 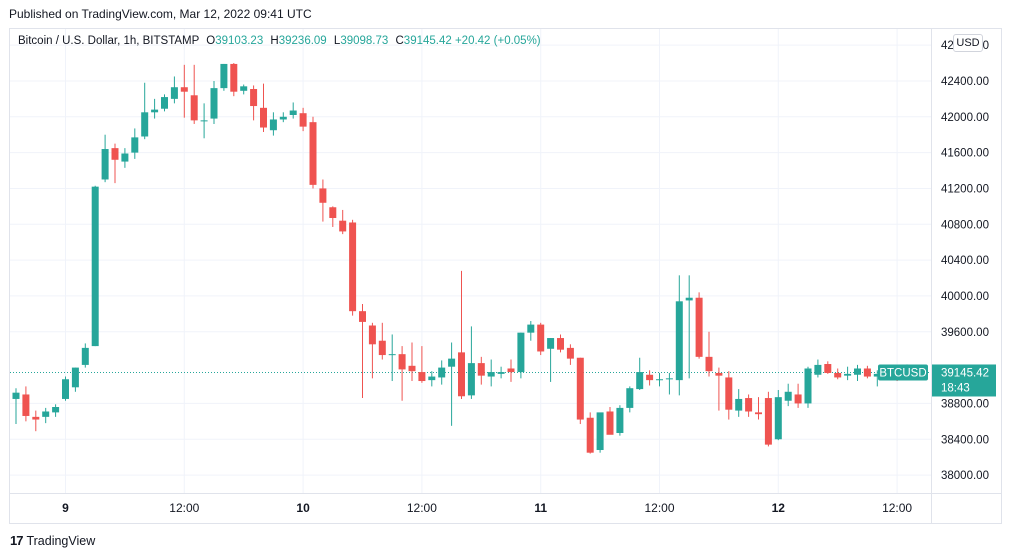 I want to click on x-tick-label: 10, so click(x=303, y=508).